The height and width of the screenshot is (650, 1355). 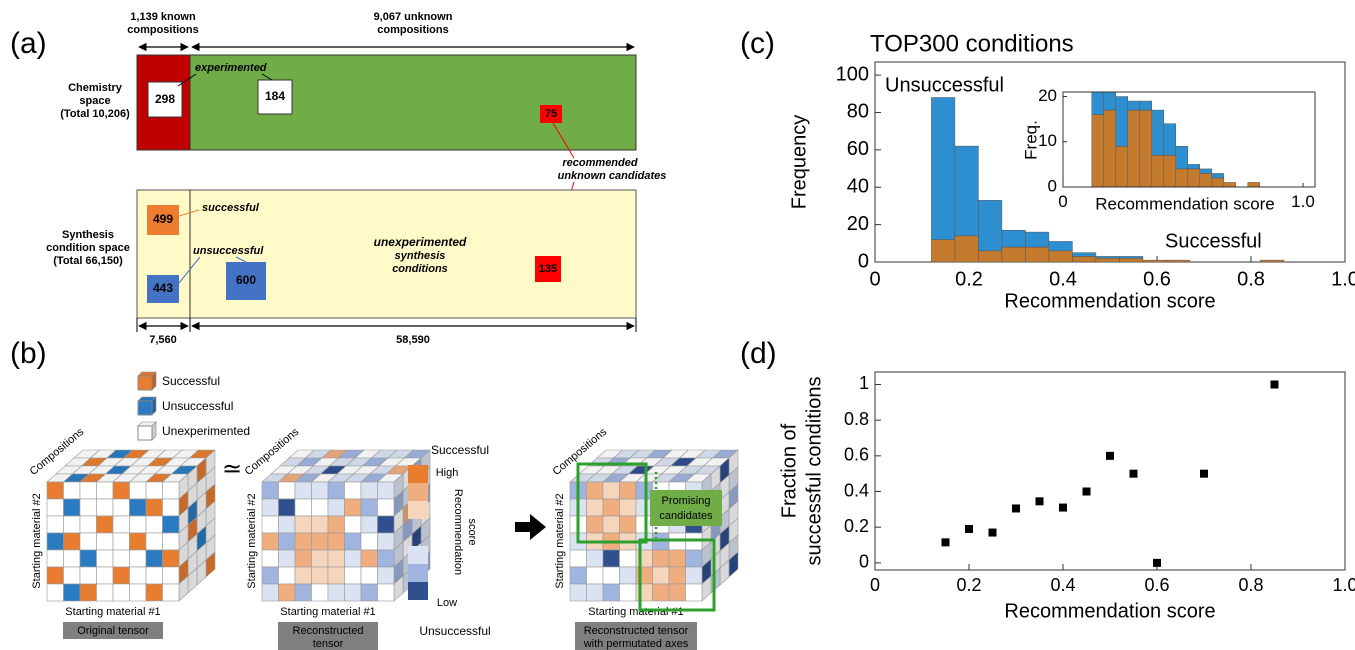 I want to click on x-tick-label: 0.6, so click(x=1156, y=585).